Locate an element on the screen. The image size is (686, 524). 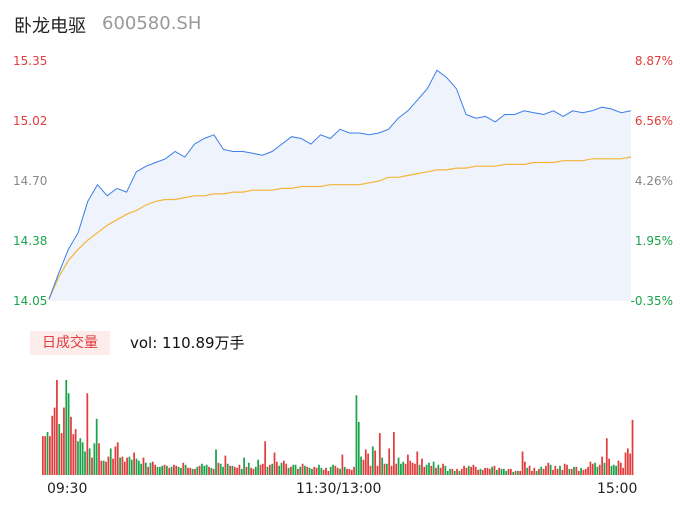
volume-badge: 日成交量 is located at coordinates (70, 343).